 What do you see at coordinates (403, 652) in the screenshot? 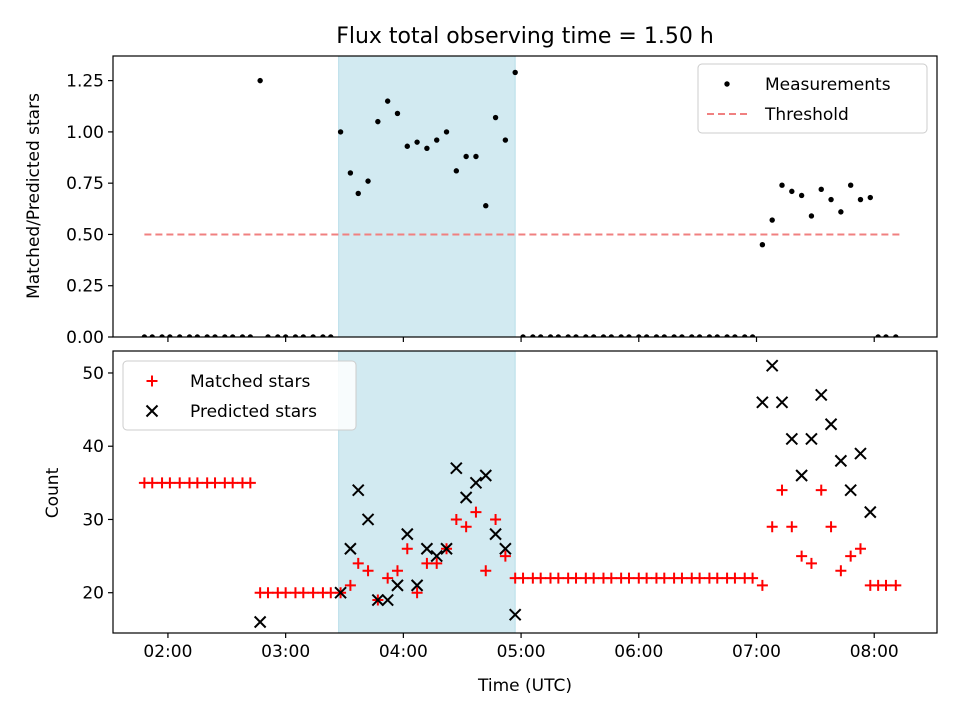
I see `x-tick-label: 04:00` at bounding box center [403, 652].